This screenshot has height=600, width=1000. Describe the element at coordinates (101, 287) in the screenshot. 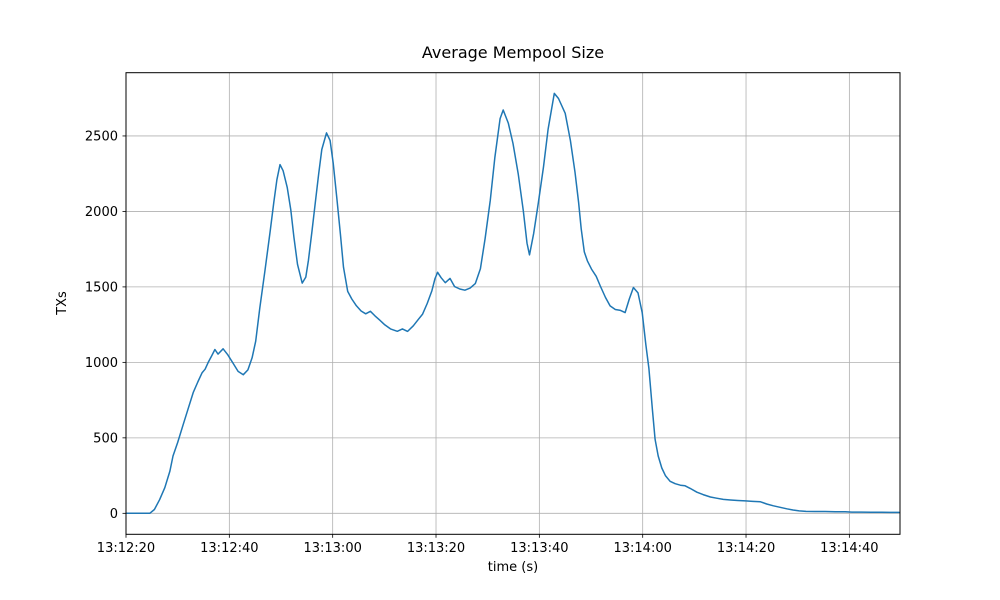

I see `y-tick-label: 1500` at that location.